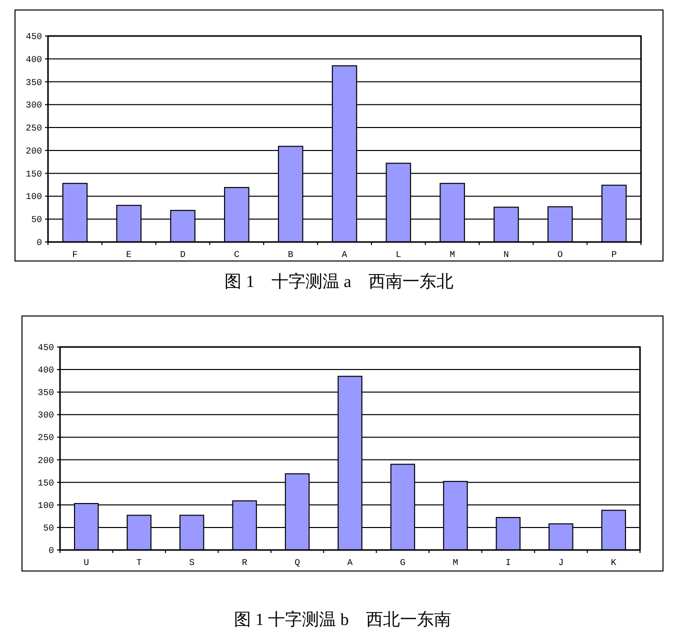 The height and width of the screenshot is (639, 685). What do you see at coordinates (403, 563) in the screenshot?
I see `x-tick-label: G` at bounding box center [403, 563].